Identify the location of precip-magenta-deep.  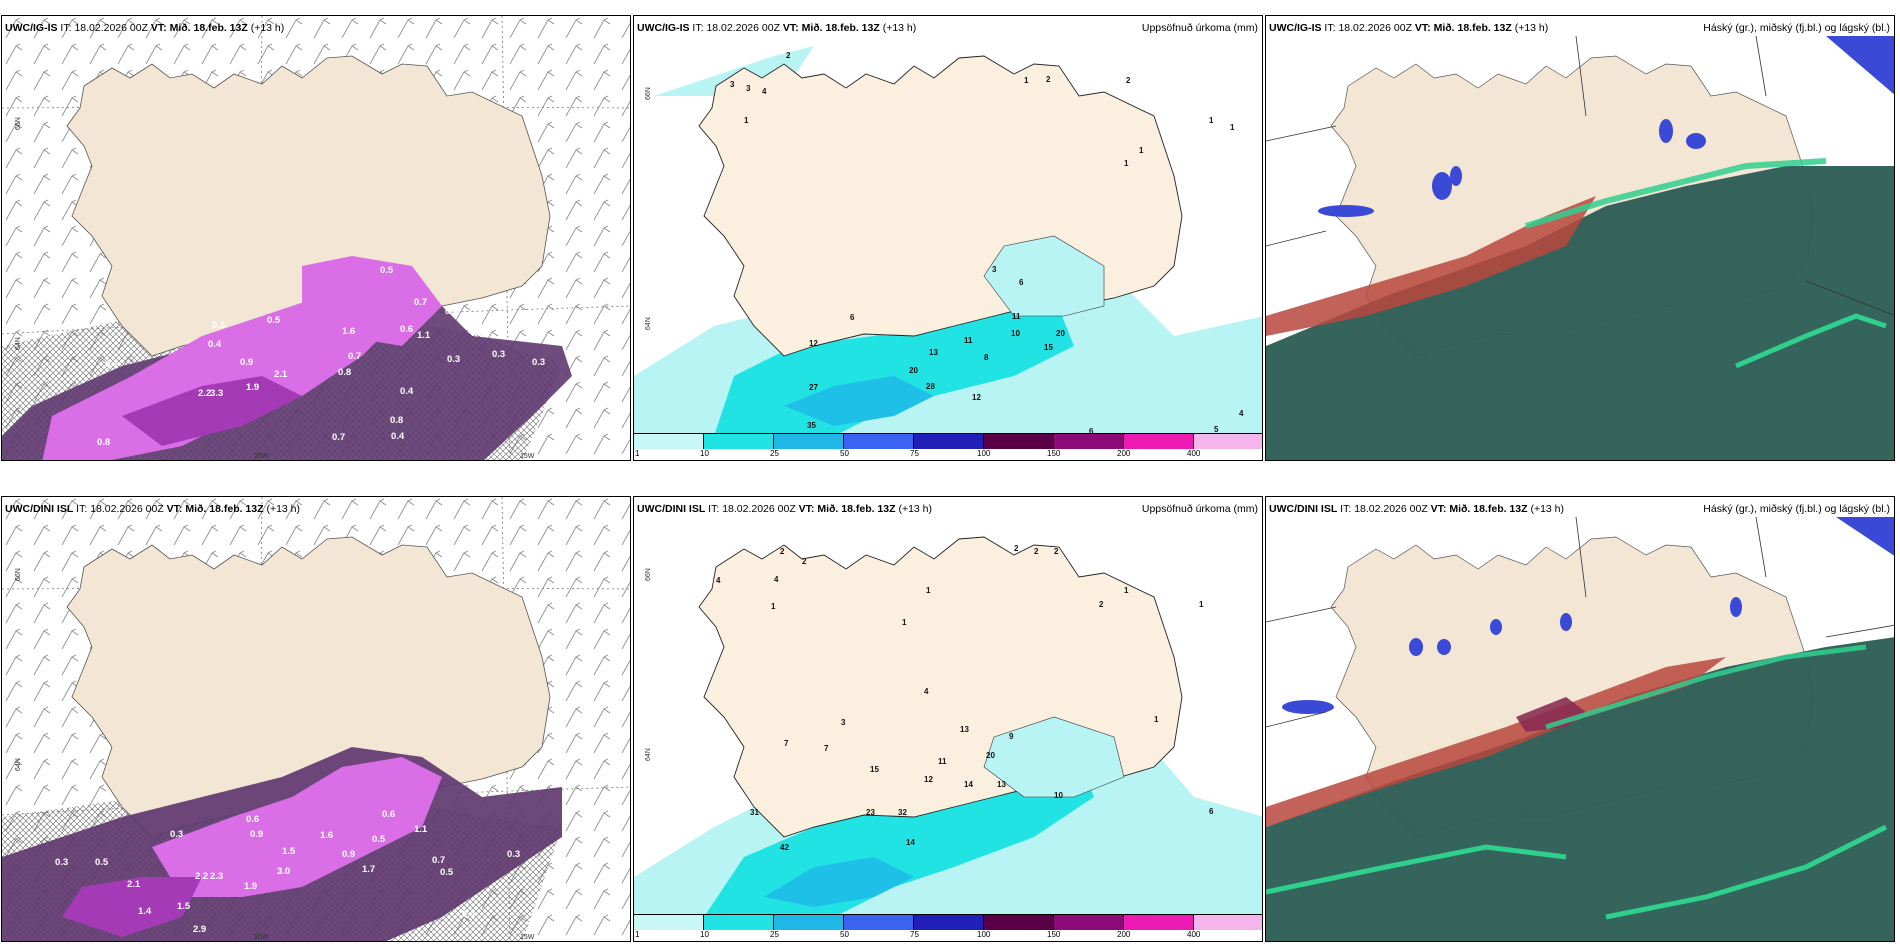
(212, 411).